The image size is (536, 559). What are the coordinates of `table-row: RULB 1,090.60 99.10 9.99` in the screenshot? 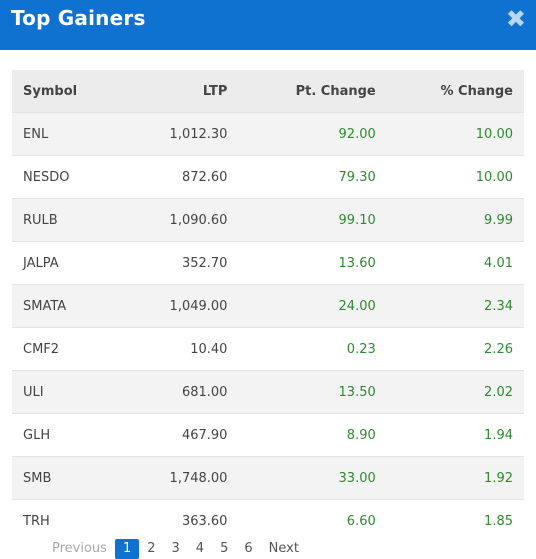 It's located at (268, 220).